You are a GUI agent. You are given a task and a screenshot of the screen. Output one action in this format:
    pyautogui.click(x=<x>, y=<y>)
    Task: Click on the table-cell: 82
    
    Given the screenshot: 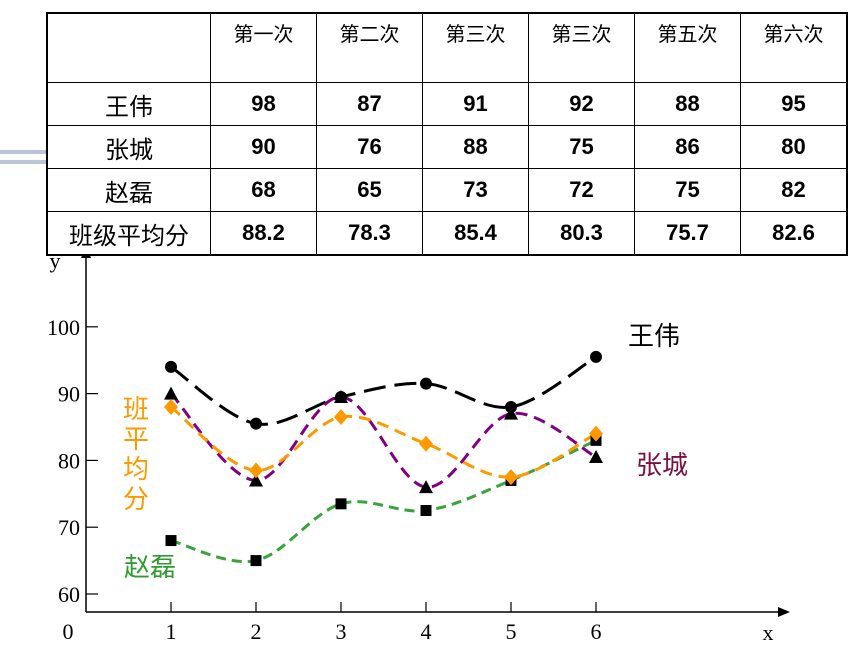 What is the action you would take?
    pyautogui.click(x=794, y=190)
    